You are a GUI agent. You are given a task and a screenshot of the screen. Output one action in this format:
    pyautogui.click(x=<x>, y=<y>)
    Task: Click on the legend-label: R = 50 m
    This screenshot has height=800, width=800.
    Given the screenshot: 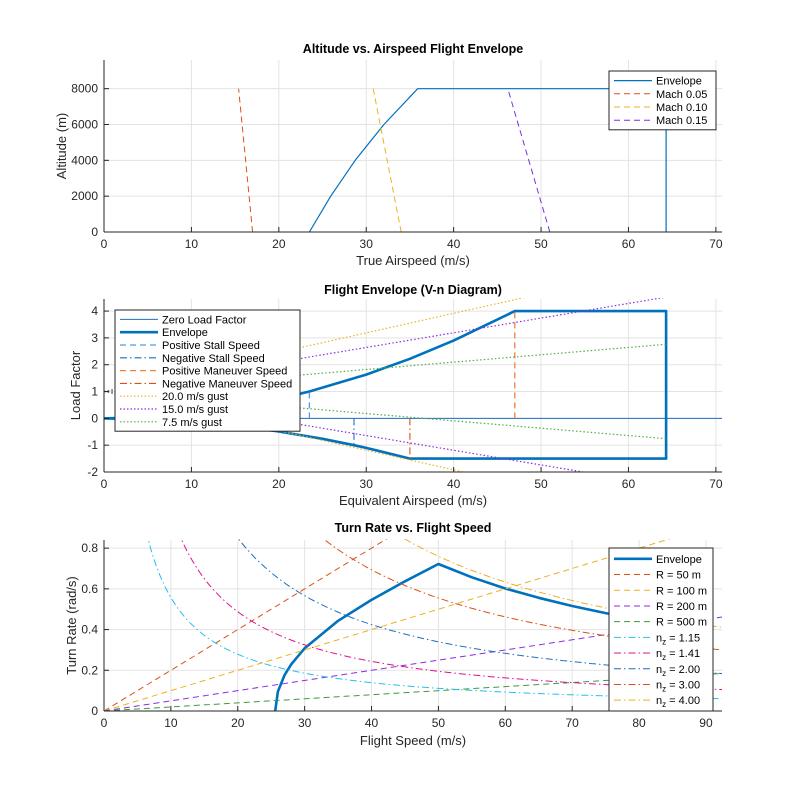 What is the action you would take?
    pyautogui.click(x=678, y=576)
    